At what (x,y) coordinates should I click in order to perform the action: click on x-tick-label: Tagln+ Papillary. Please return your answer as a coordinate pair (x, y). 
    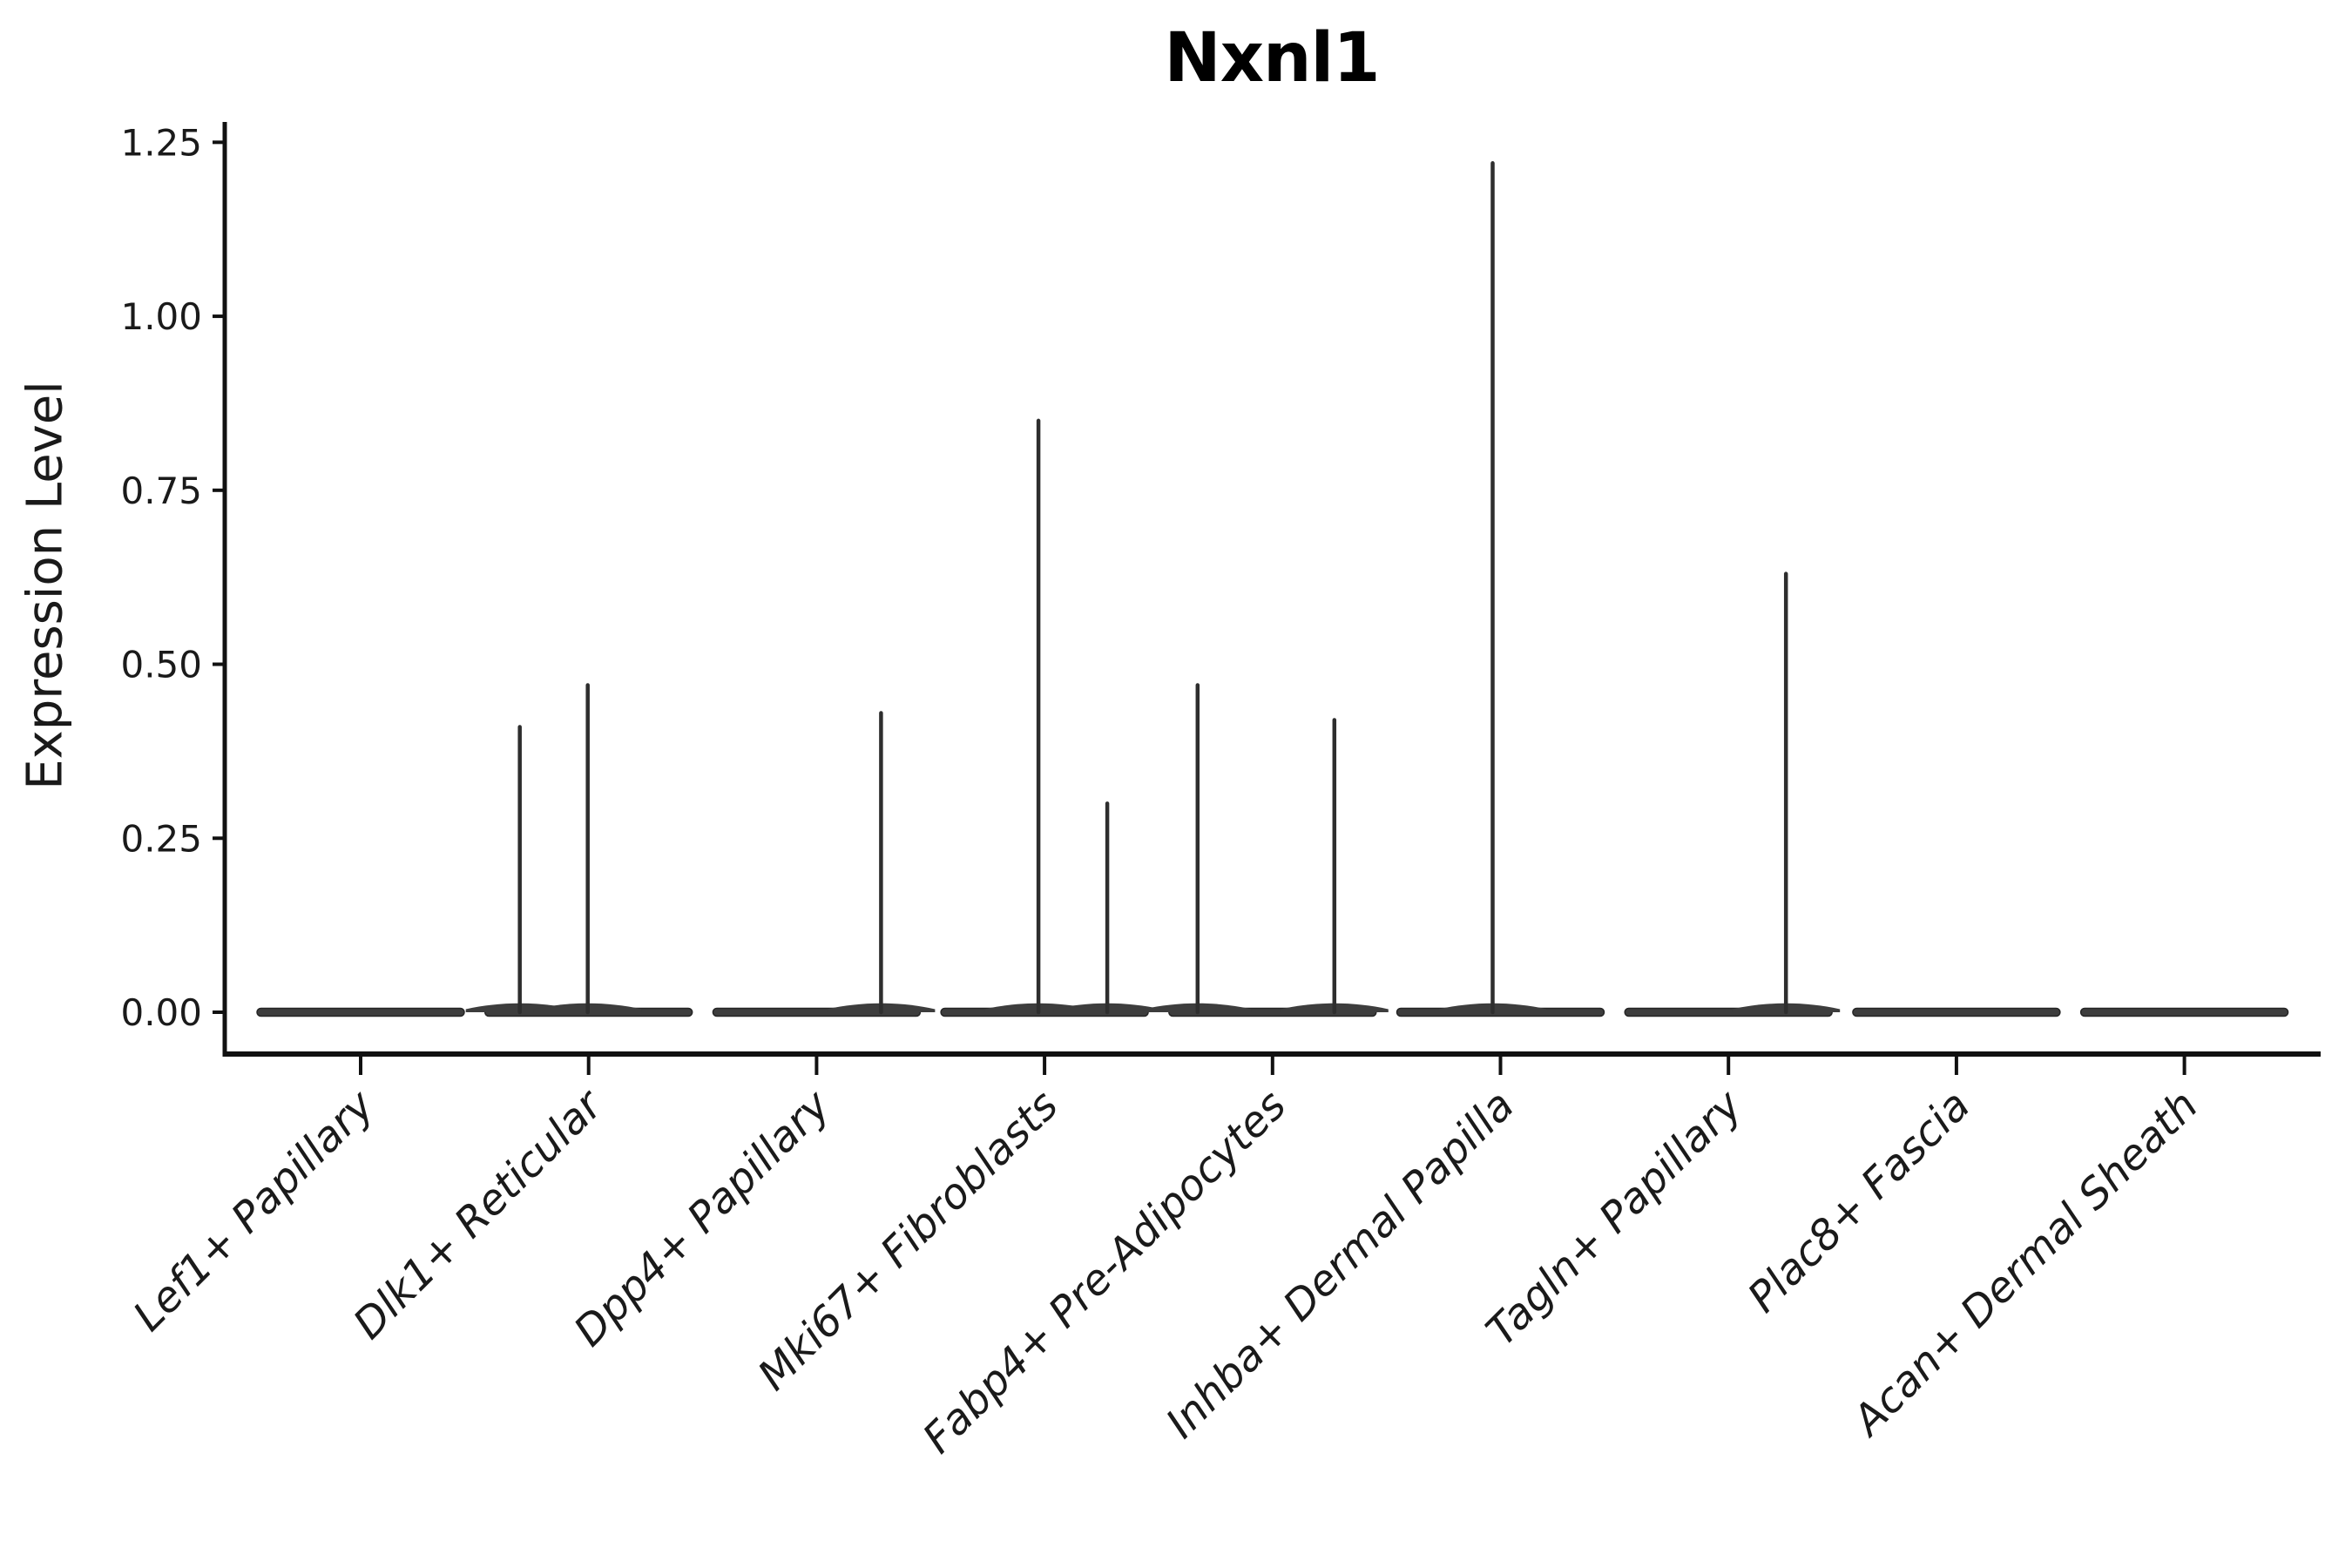
    Looking at the image, I should click on (1615, 1217).